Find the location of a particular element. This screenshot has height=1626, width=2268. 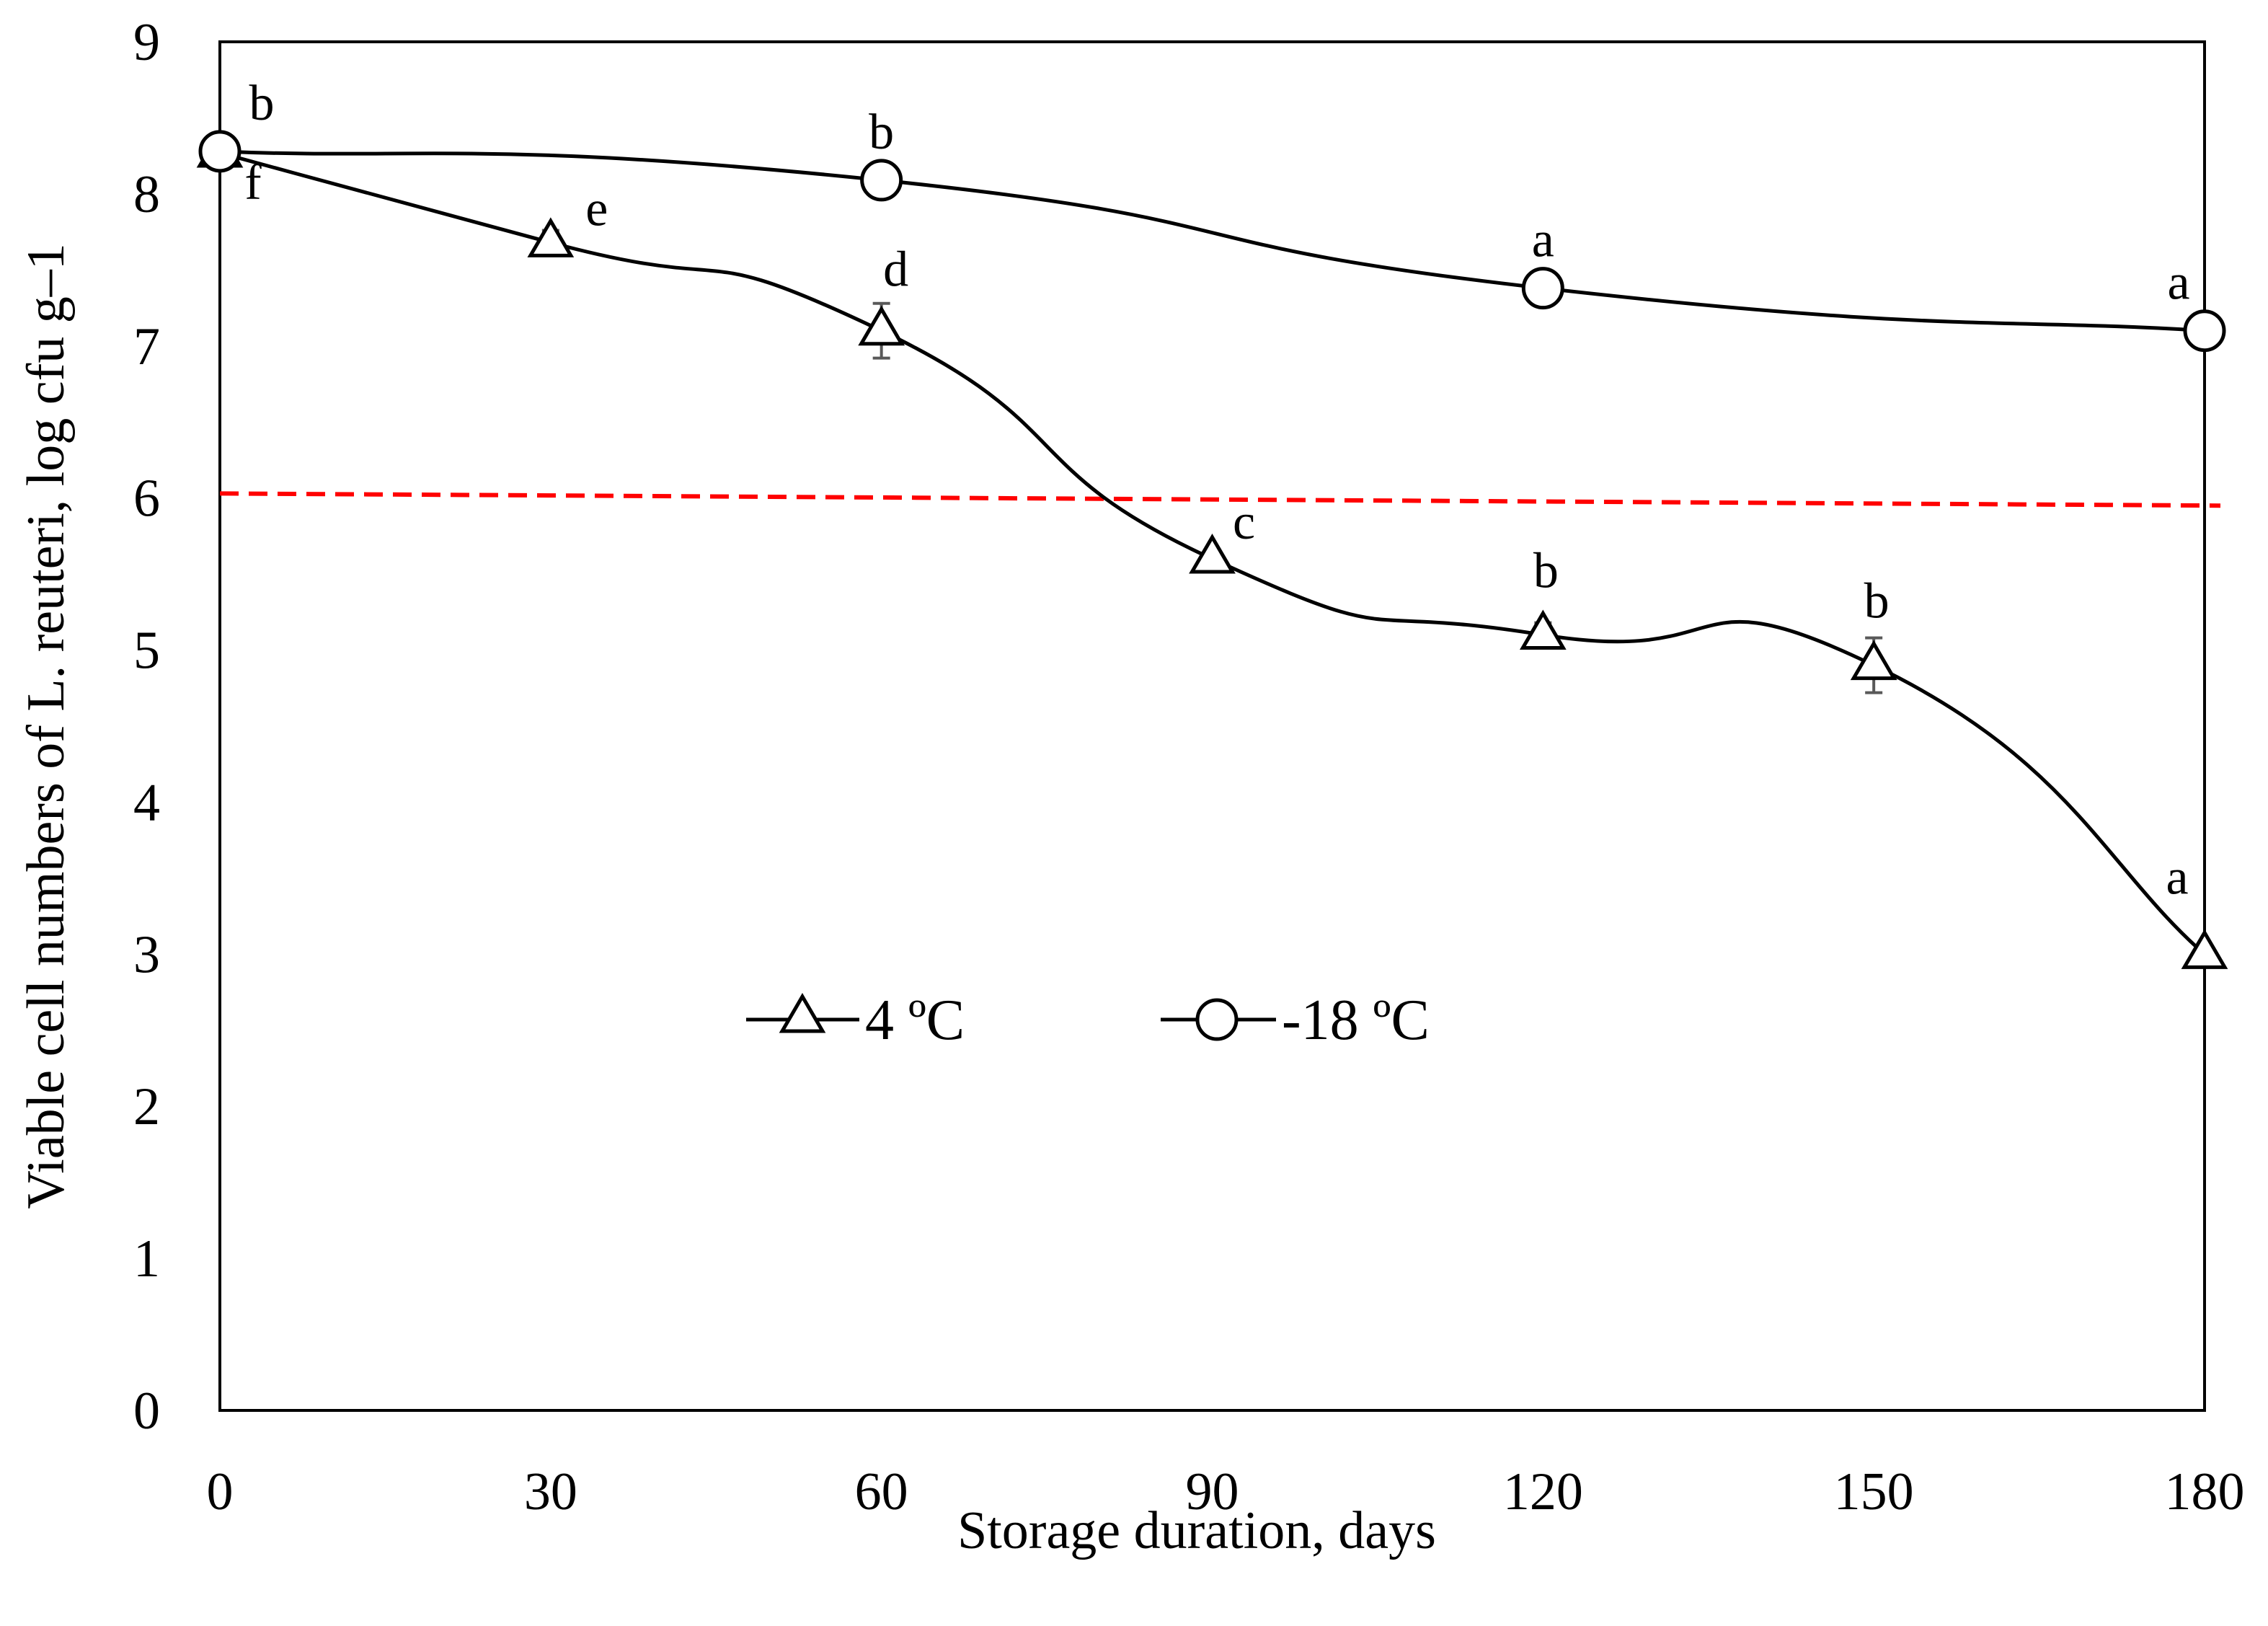

y-axis-ticks: 0 1 2 3 4 5 6 7 8 9 is located at coordinates (146, 727).